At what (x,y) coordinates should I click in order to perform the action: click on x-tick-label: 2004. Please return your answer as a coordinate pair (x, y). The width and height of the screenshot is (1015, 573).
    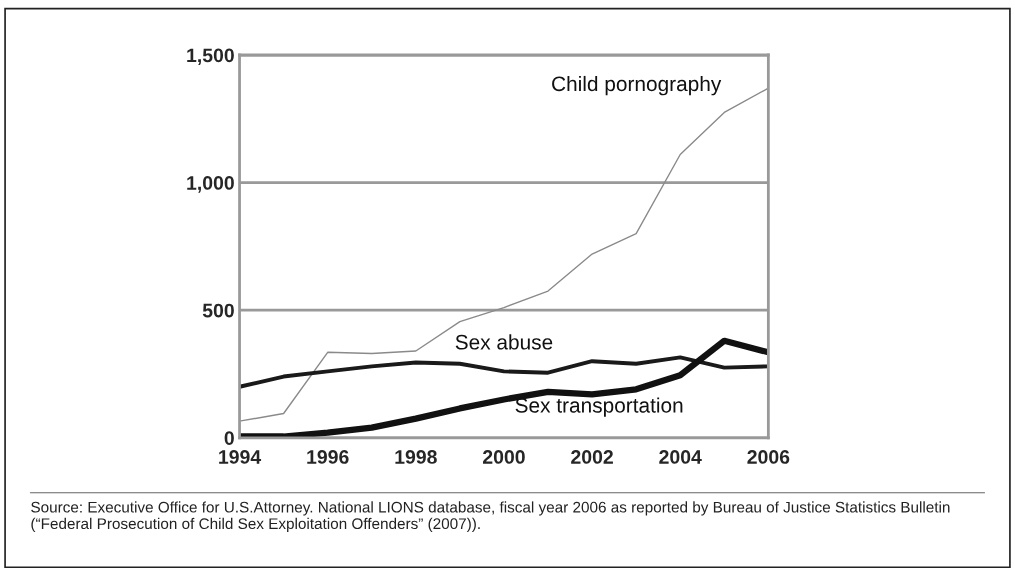
    Looking at the image, I should click on (680, 457).